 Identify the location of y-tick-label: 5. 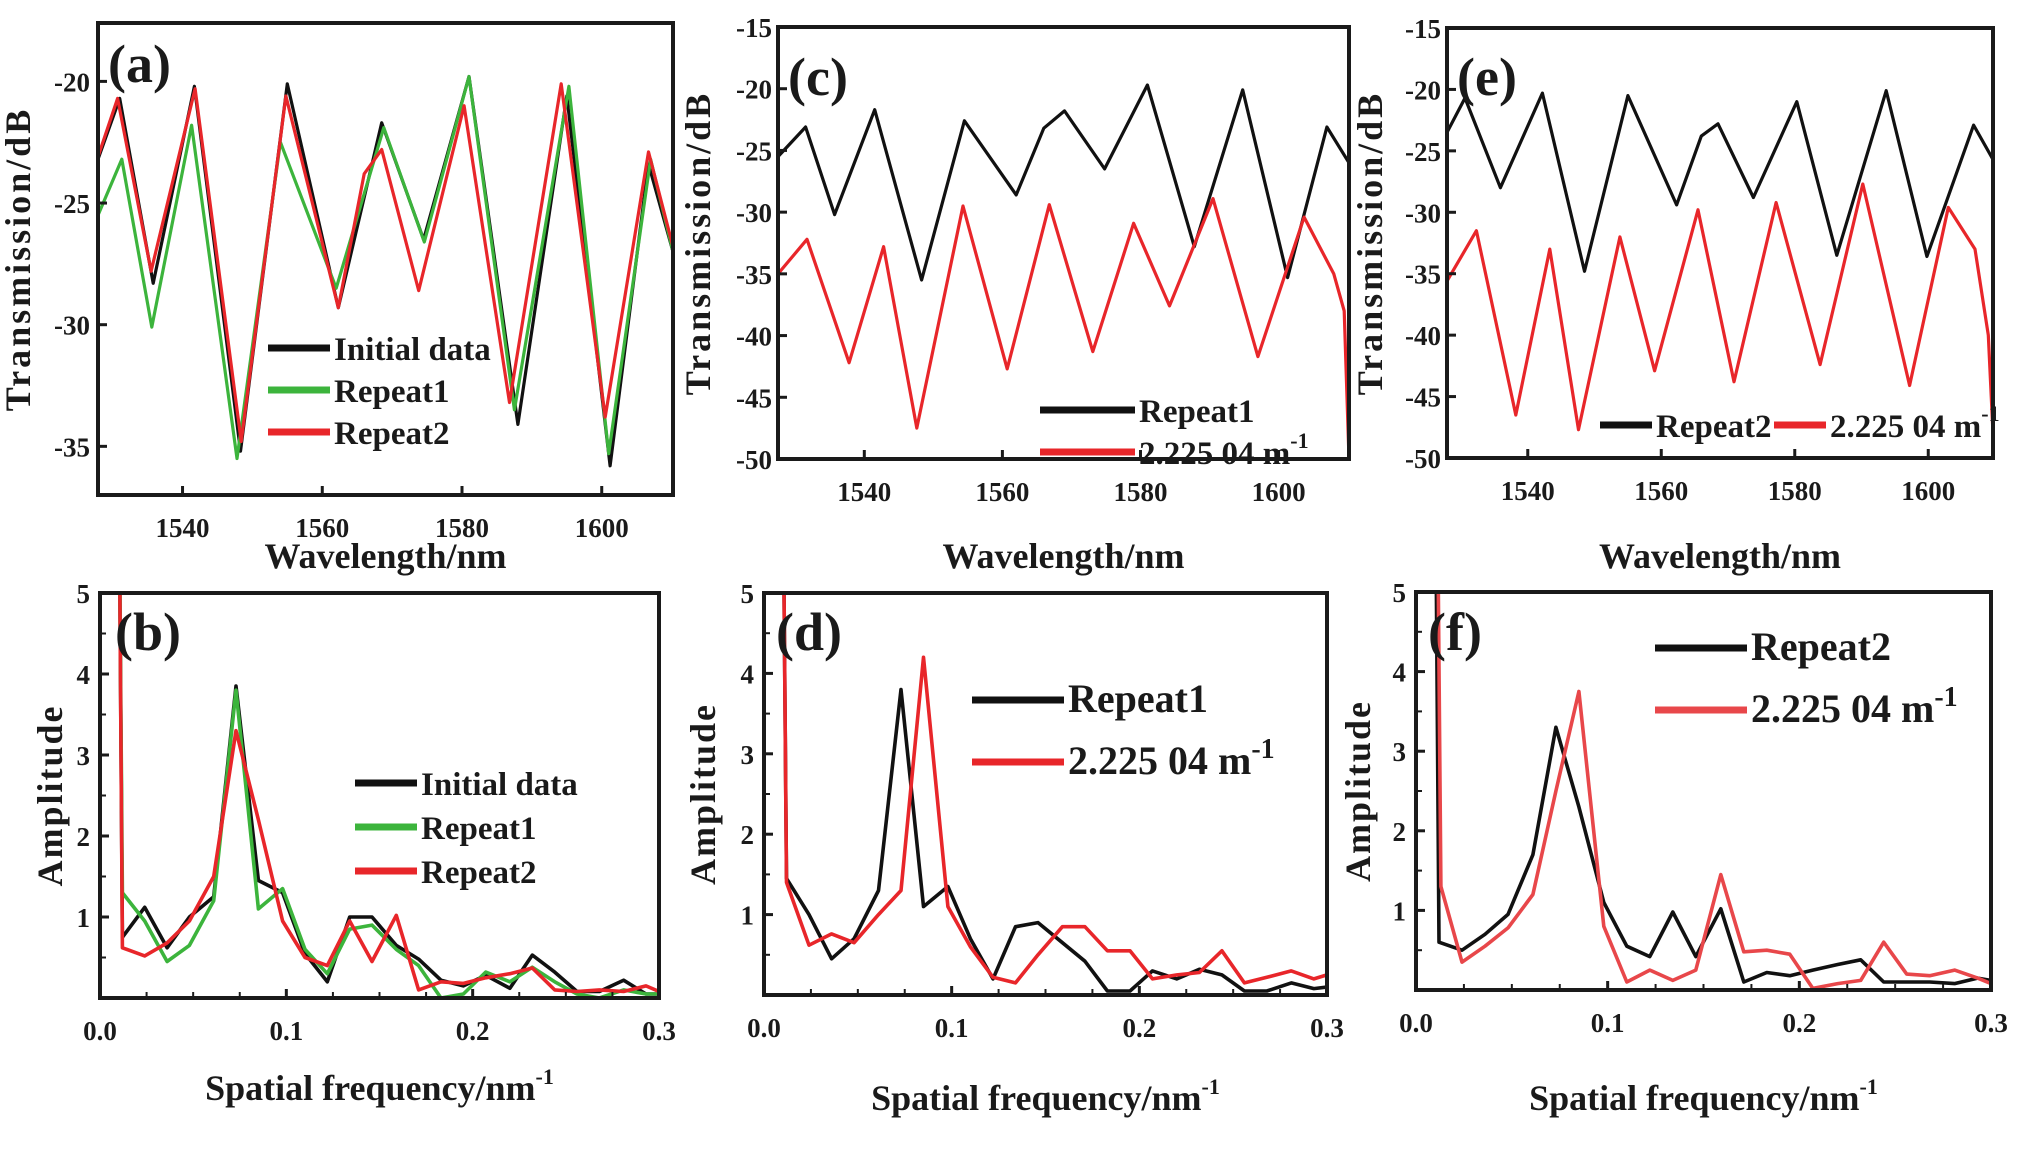
(748, 594).